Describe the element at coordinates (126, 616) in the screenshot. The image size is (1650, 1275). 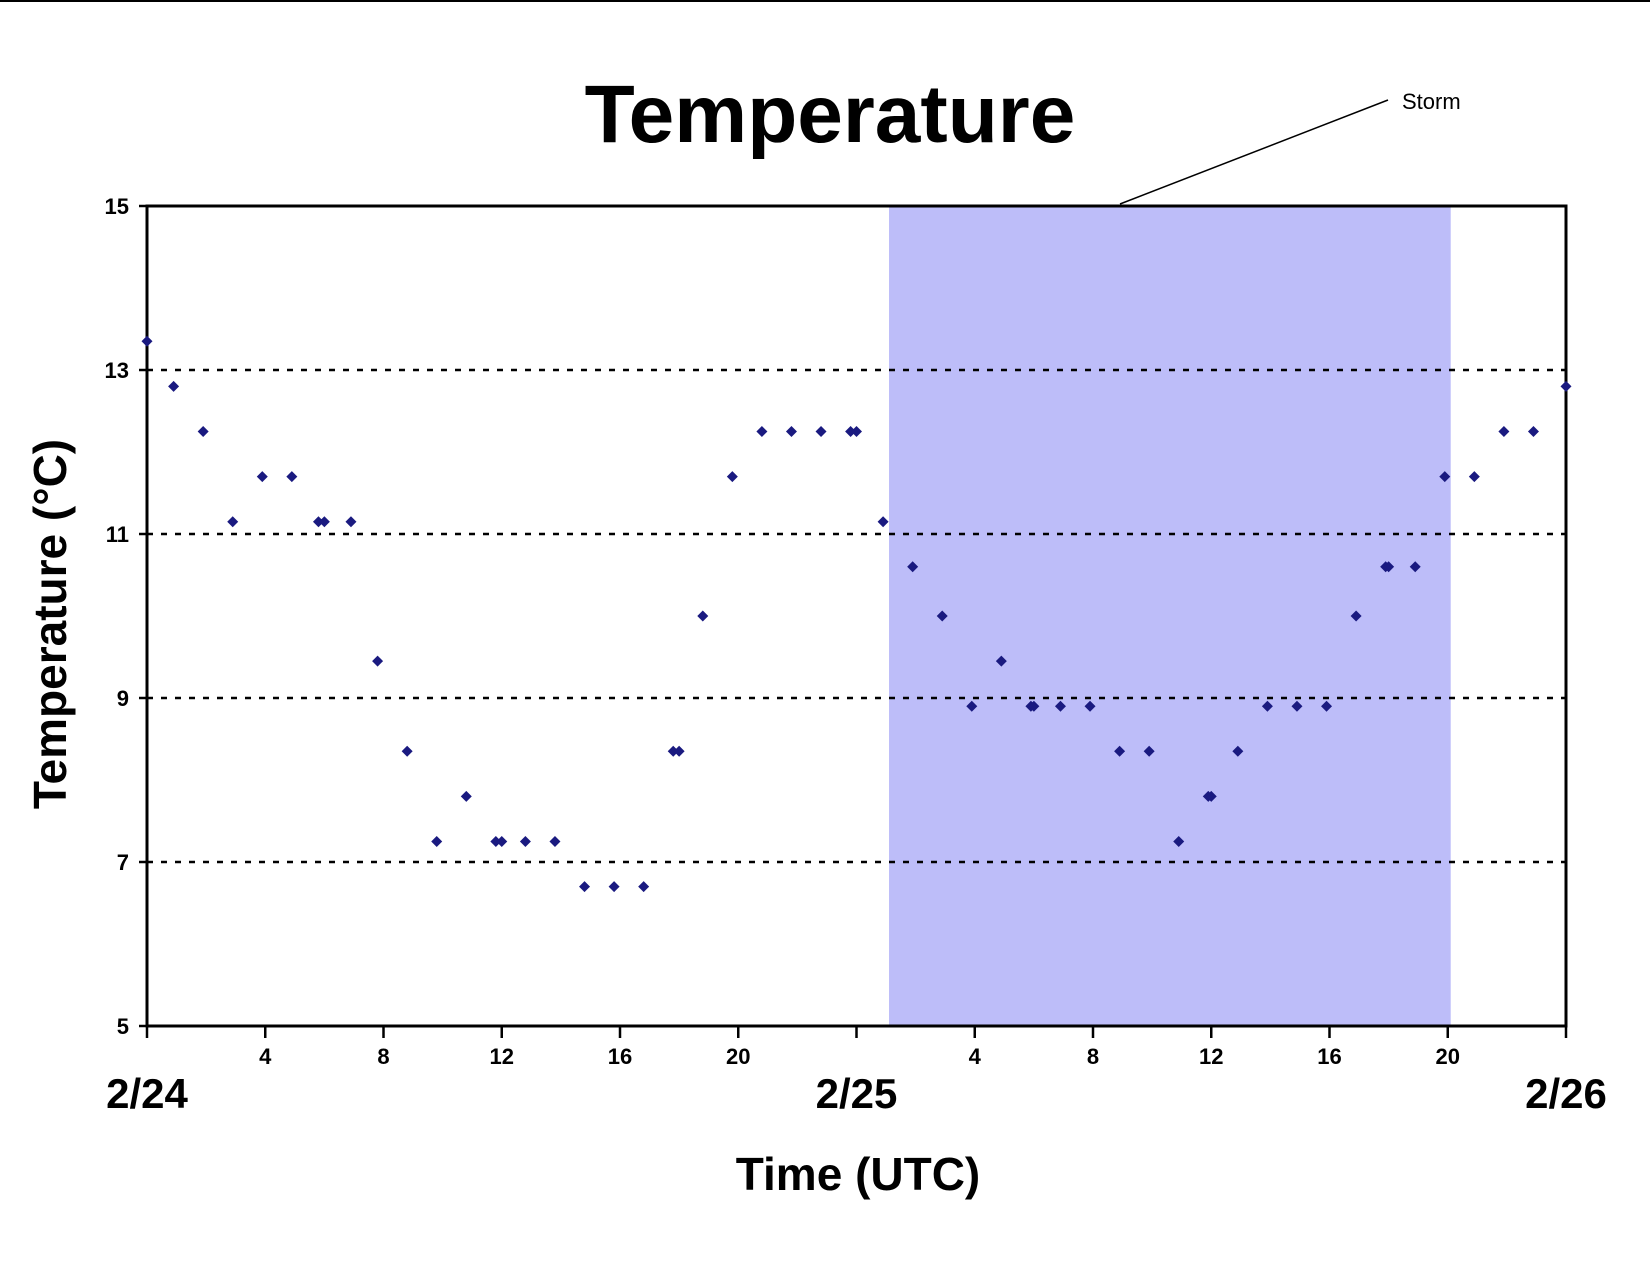
I see `y-axis-ticks: 5 7 9 11 13 15` at that location.